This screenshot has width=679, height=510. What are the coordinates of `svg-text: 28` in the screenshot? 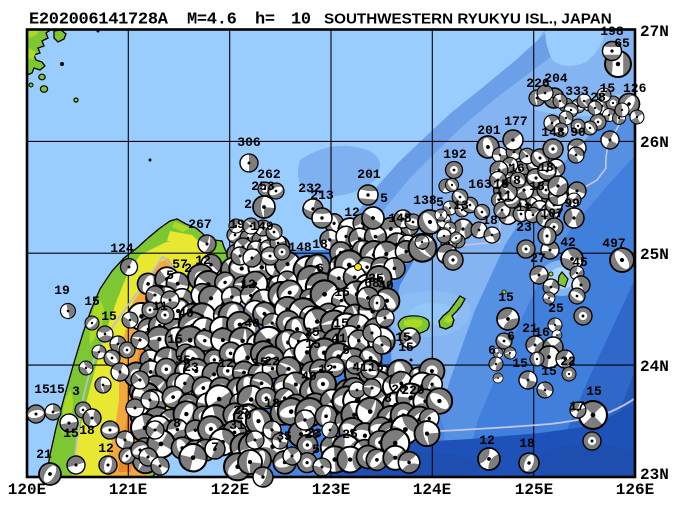 It's located at (598, 97).